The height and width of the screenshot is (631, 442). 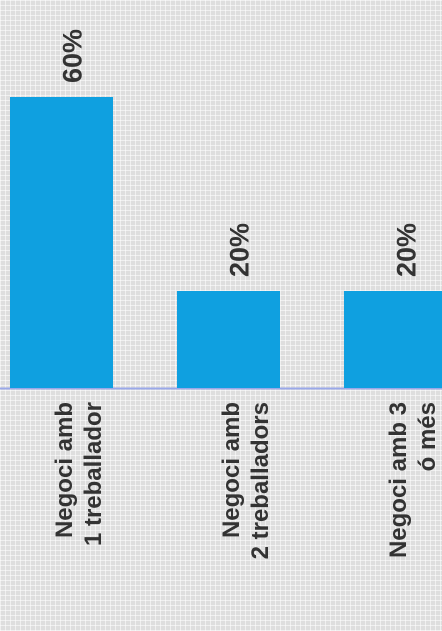 What do you see at coordinates (64, 470) in the screenshot?
I see `category-label-1-line-1: Negoci amb` at bounding box center [64, 470].